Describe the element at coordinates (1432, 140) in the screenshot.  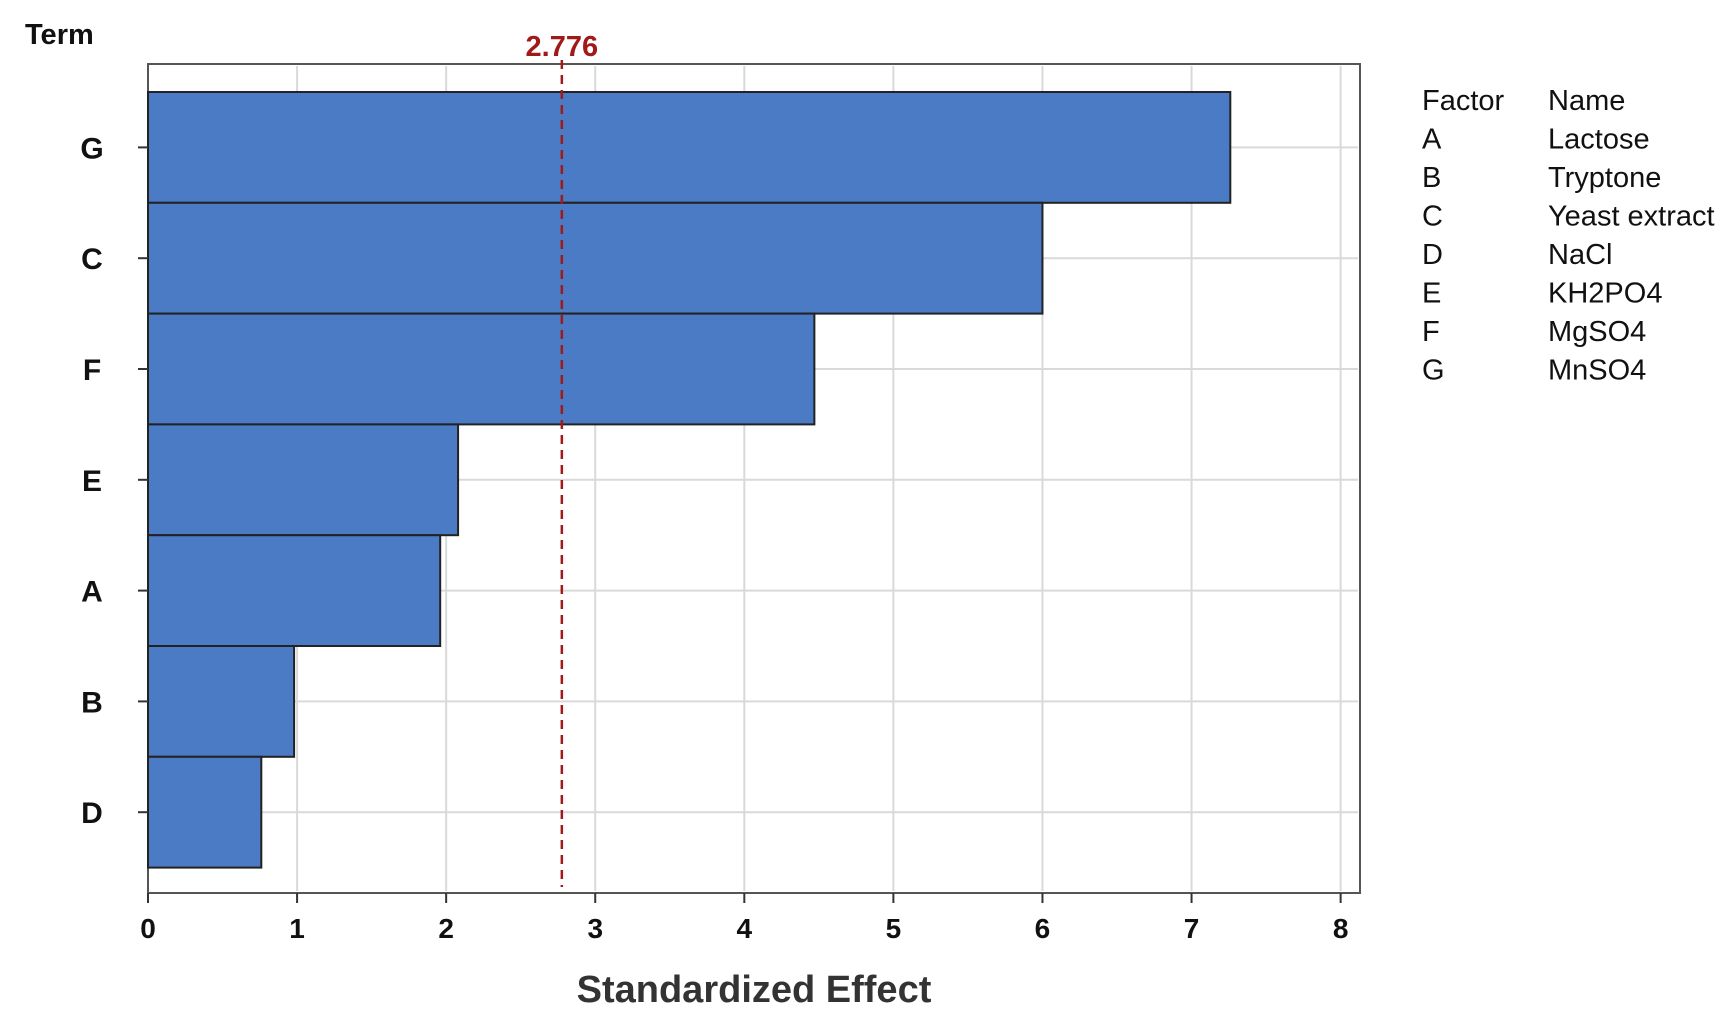
I see `legend-factor-A: A` at that location.